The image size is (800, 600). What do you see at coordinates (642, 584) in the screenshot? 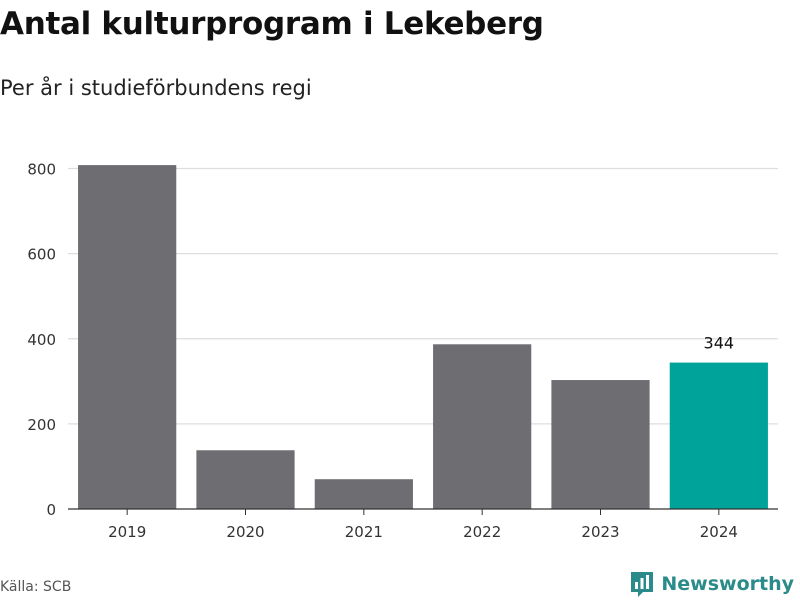
I see `newsworthy-logo-icon` at bounding box center [642, 584].